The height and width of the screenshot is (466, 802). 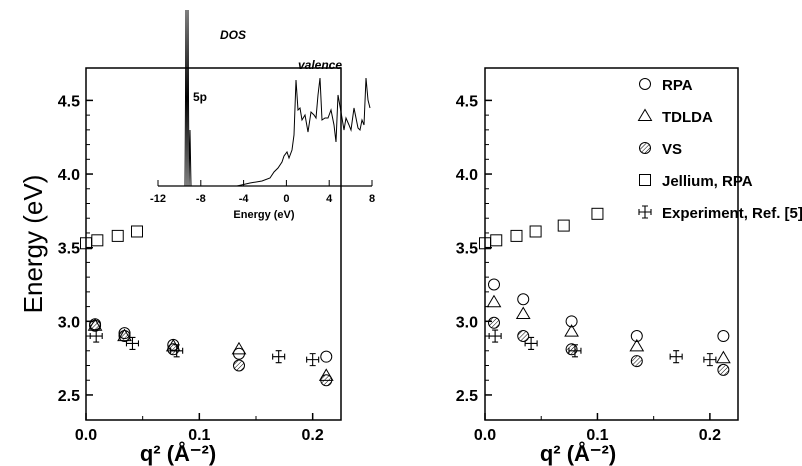 What do you see at coordinates (326, 356) in the screenshot?
I see `left-rpa-point` at bounding box center [326, 356].